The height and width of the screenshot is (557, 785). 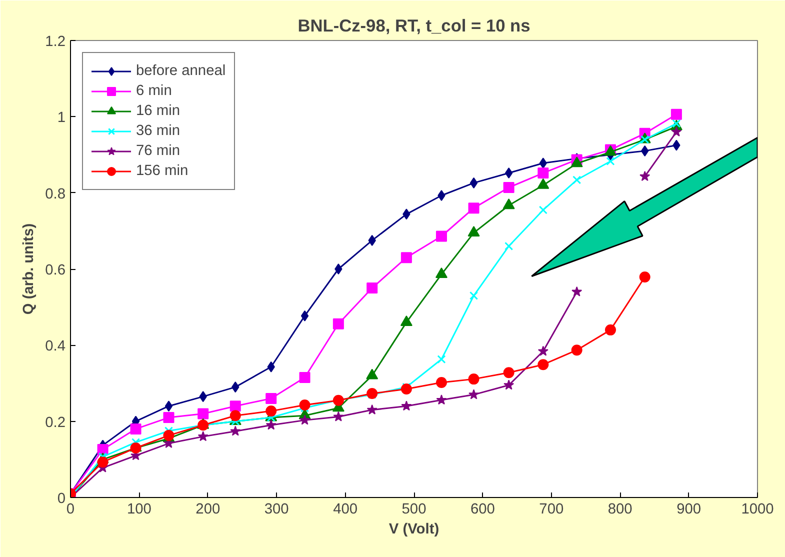 What do you see at coordinates (61, 118) in the screenshot?
I see `y-tick-label: 1` at bounding box center [61, 118].